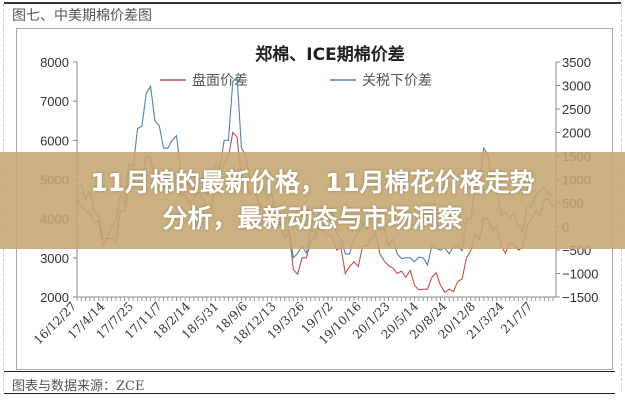  What do you see at coordinates (309, 371) in the screenshot?
I see `source-rule` at bounding box center [309, 371].